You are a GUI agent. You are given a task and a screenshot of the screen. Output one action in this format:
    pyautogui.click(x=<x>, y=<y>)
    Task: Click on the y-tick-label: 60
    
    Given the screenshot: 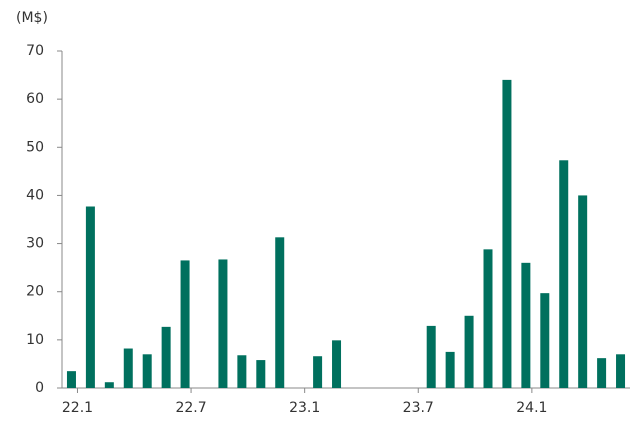 What is the action you would take?
    pyautogui.click(x=35, y=99)
    